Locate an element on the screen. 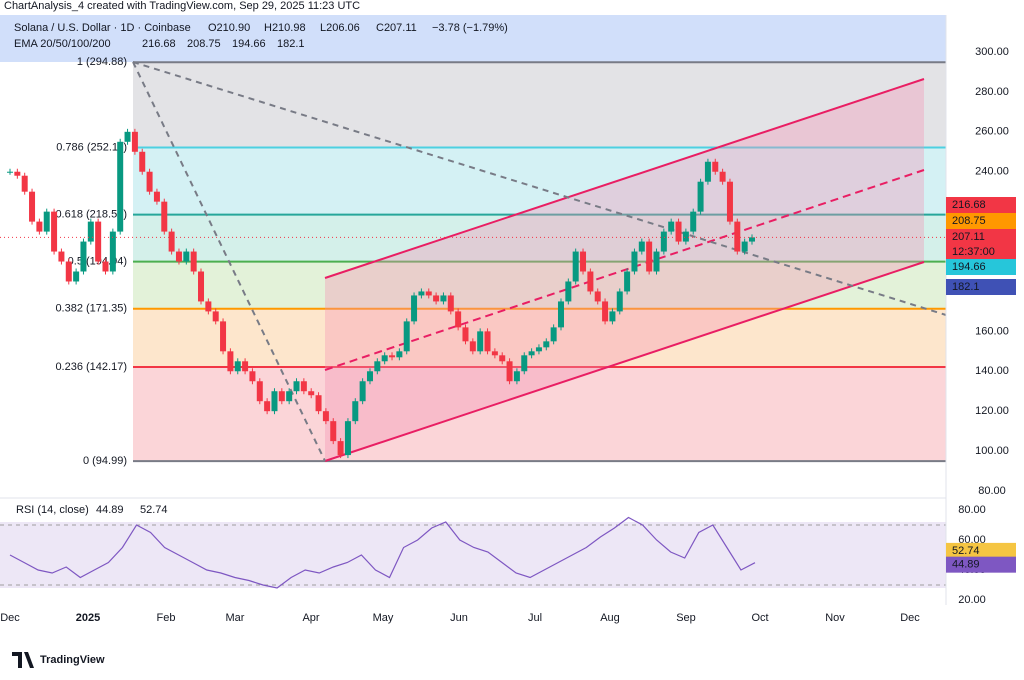 This screenshot has height=680, width=1024. ohlc-value: −3.78 (−1.79%) is located at coordinates (470, 28).